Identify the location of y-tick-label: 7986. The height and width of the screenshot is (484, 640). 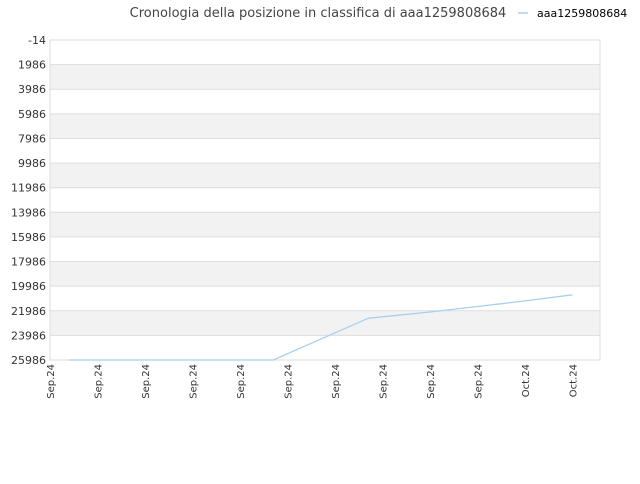
(32, 138).